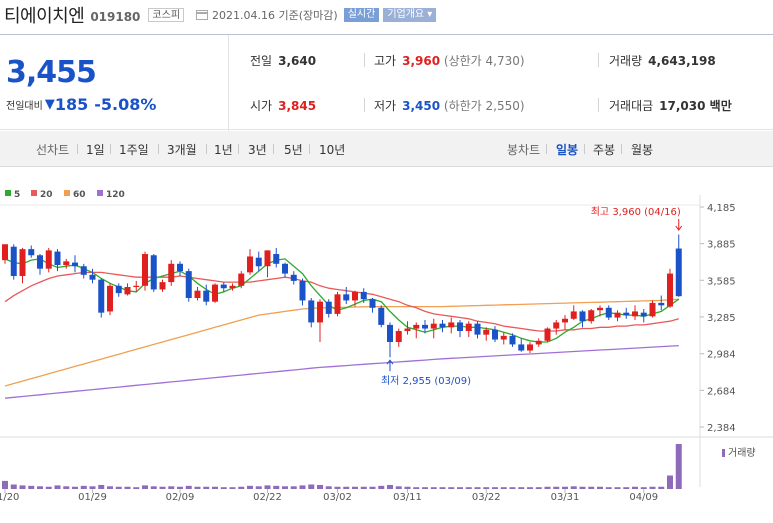 Image resolution: width=773 pixels, height=523 pixels. What do you see at coordinates (524, 150) in the screenshot?
I see `tab-candle-chart: 봉차트` at bounding box center [524, 150].